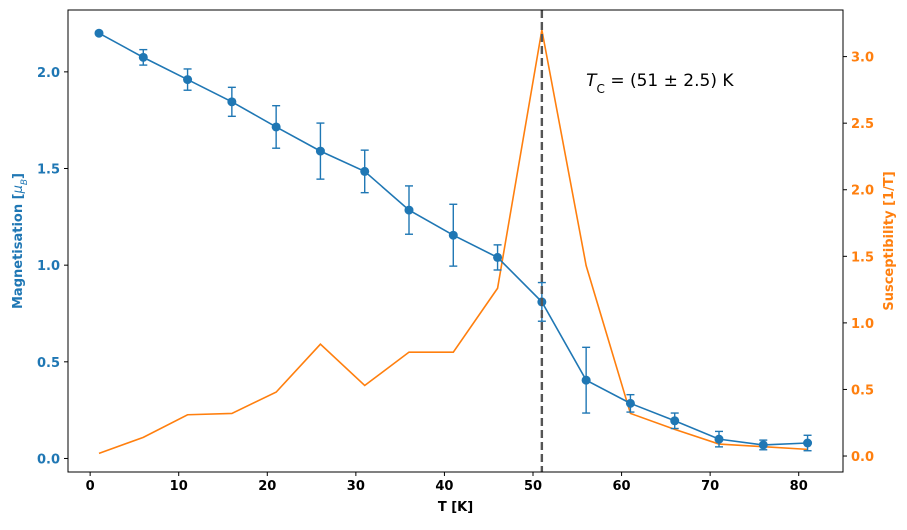  I want to click on y-axis-left-label: Magnetisation [μB], so click(20, 241).